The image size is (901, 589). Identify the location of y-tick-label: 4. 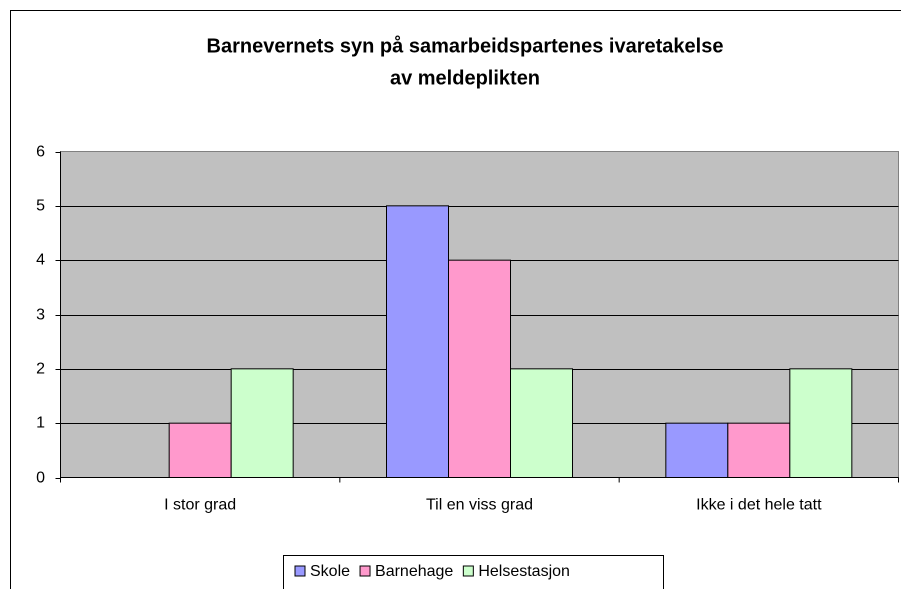
(40, 260).